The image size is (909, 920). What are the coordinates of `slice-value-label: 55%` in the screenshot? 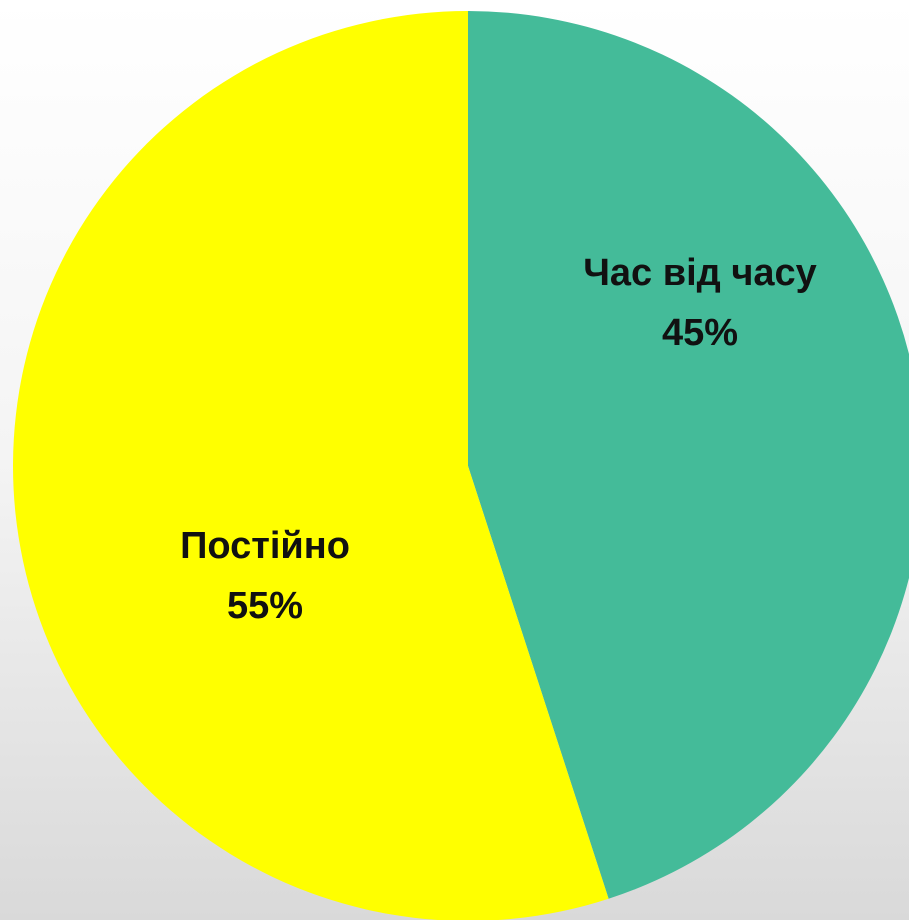 It's located at (265, 606).